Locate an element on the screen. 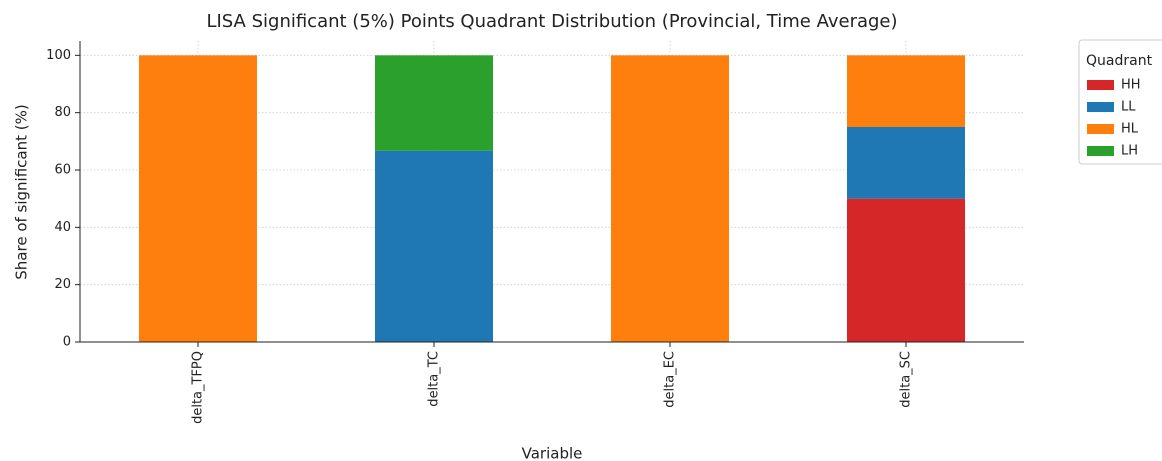 This screenshot has width=1162, height=461. y-tick-label: 40 is located at coordinates (62, 227).